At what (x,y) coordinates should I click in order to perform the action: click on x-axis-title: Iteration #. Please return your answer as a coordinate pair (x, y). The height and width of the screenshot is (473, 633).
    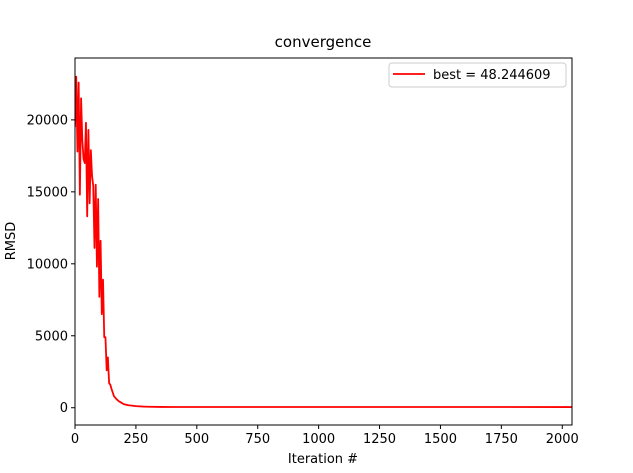
    Looking at the image, I should click on (323, 459).